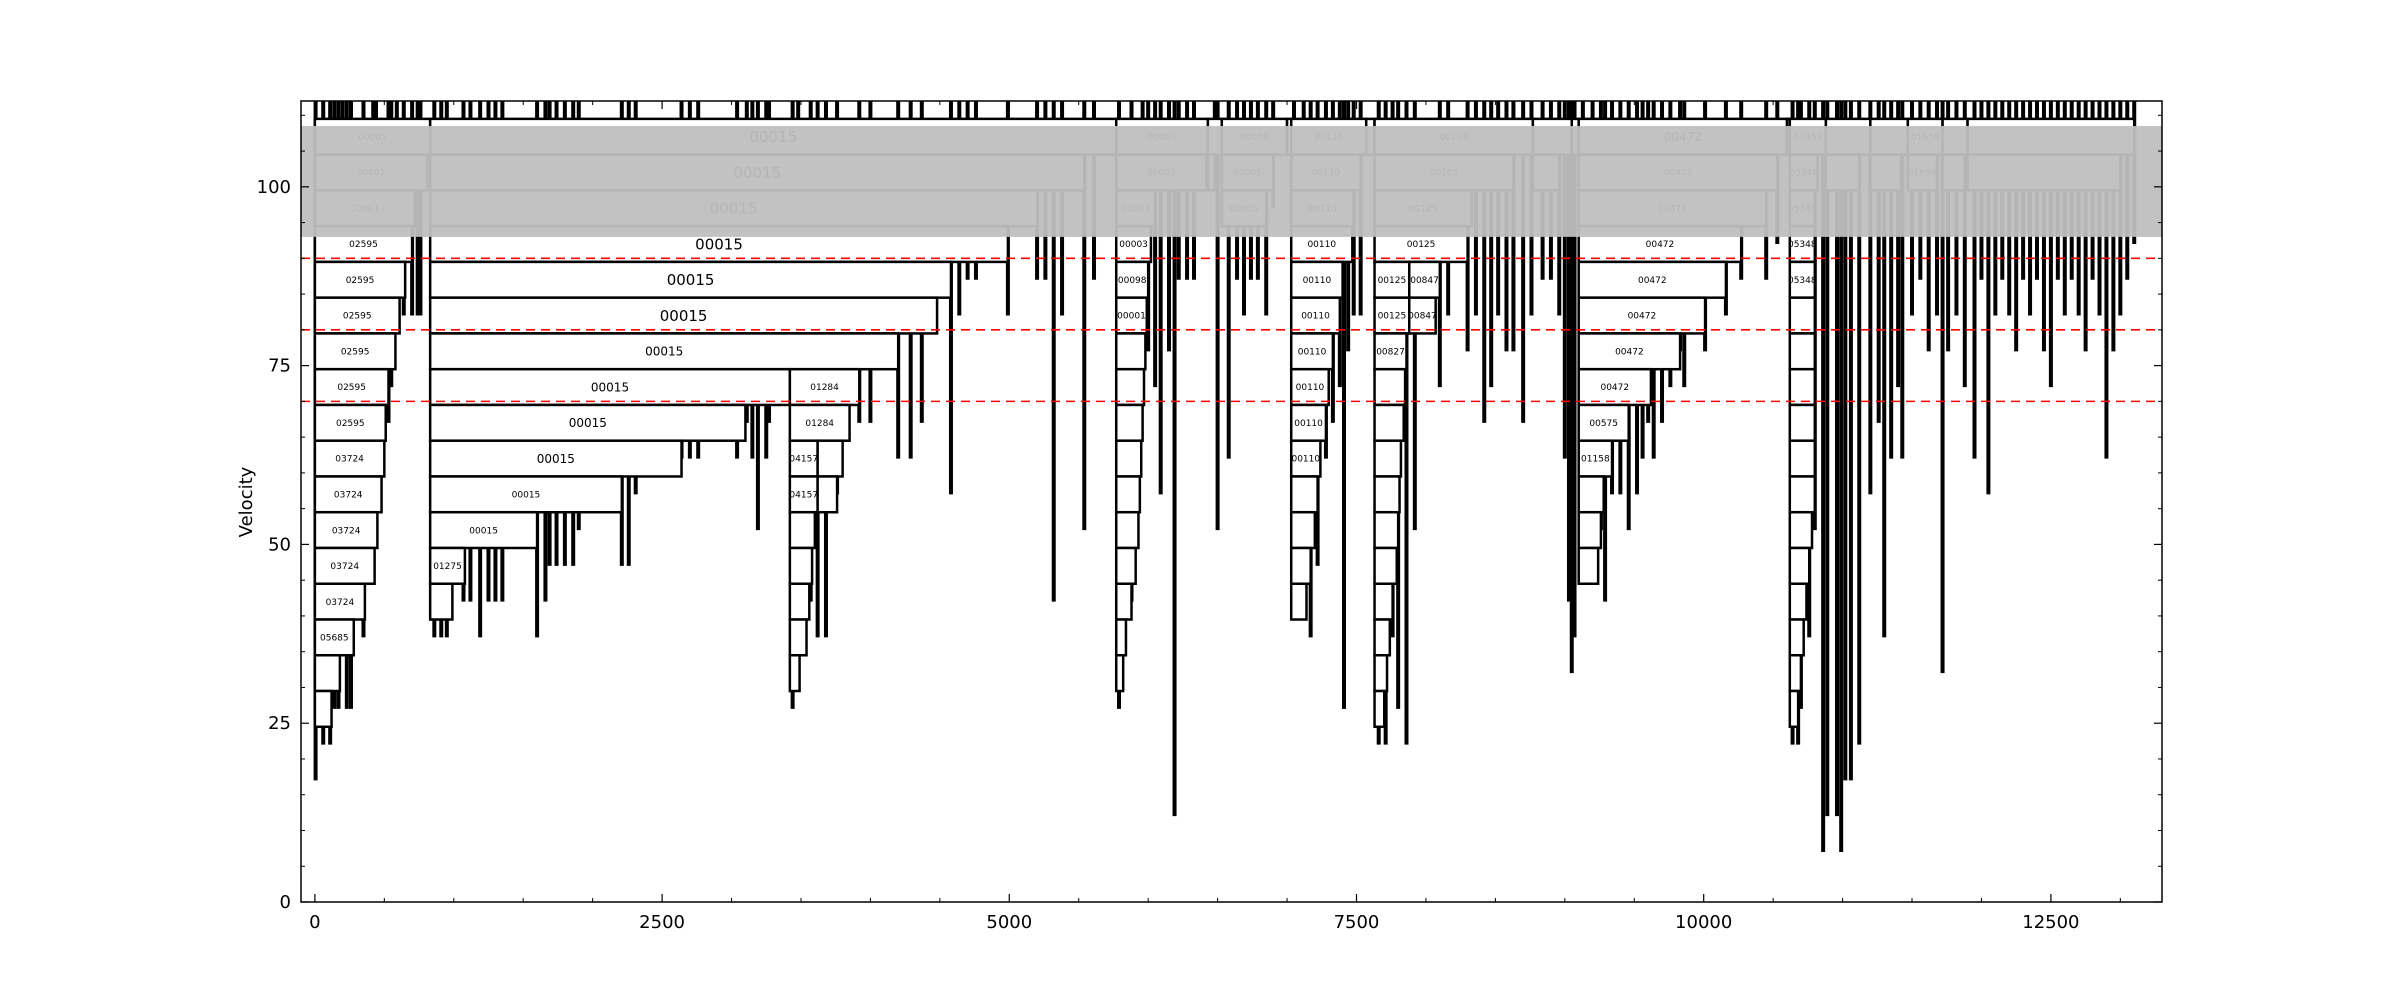 This screenshot has width=2400, height=1000. I want to click on cell-label: 01284, so click(824, 388).